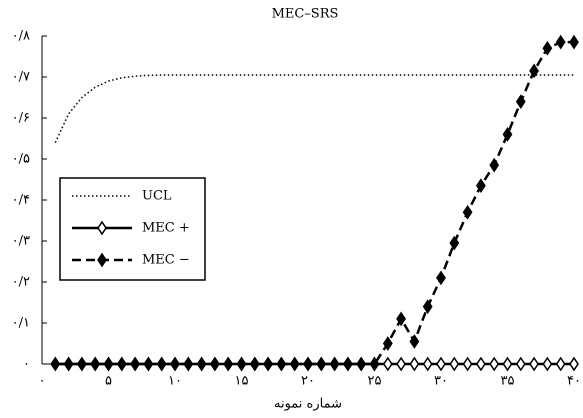 This screenshot has height=418, width=583. What do you see at coordinates (108, 381) in the screenshot?
I see `x-tick-label: ۵` at bounding box center [108, 381].